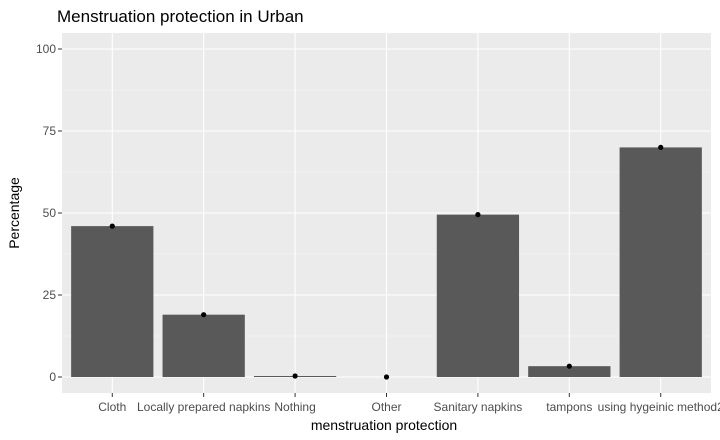  I want to click on x-tick-label: Cloth, so click(112, 407).